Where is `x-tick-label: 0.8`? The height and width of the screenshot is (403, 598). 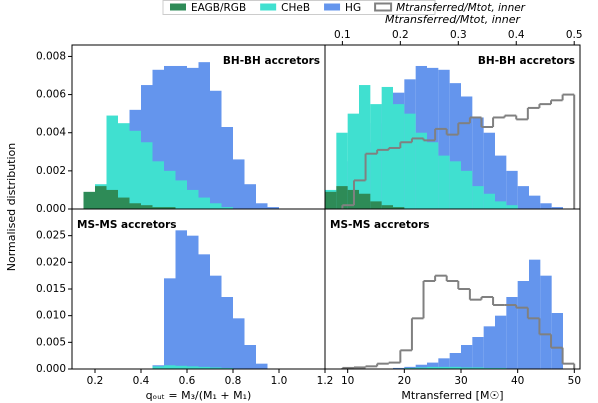
x-tick-label: 0.8 is located at coordinates (233, 381).